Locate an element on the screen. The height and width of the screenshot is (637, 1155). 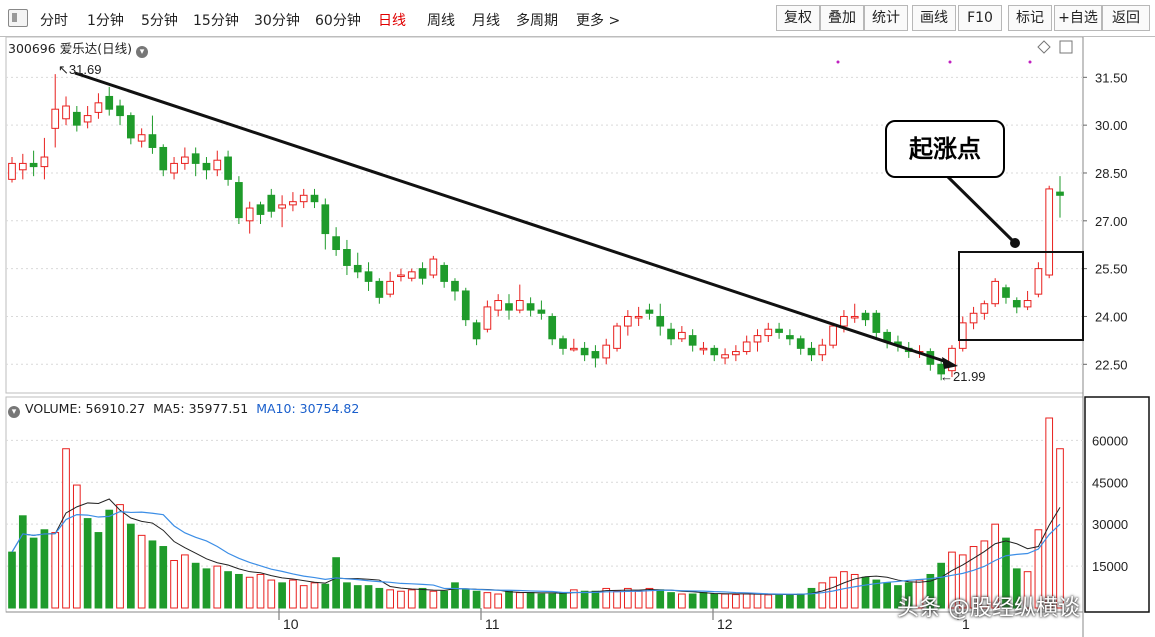
price-tick-label: 22.50 is located at coordinates (1111, 364).